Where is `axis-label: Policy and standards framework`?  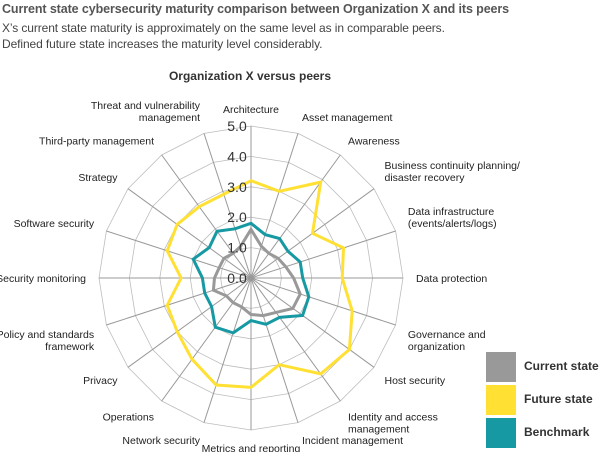
axis-label: Policy and standards framework is located at coordinates (47, 341).